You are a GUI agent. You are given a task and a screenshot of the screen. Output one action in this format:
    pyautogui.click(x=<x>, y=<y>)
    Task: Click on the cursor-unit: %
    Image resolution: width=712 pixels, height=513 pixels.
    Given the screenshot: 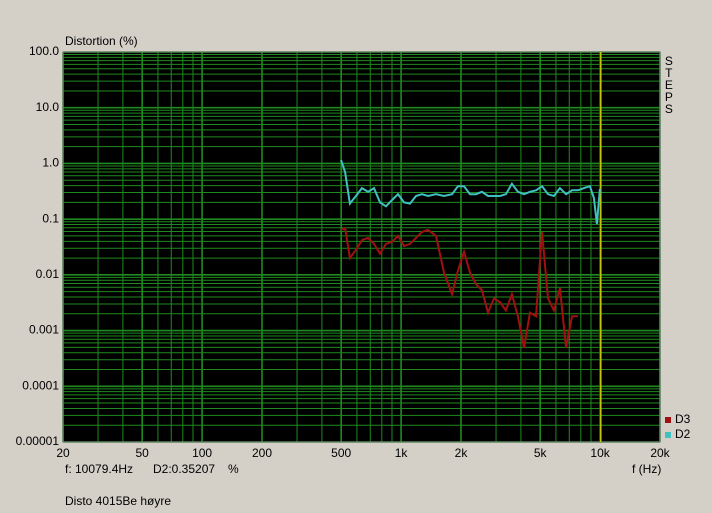 What is the action you would take?
    pyautogui.click(x=233, y=469)
    